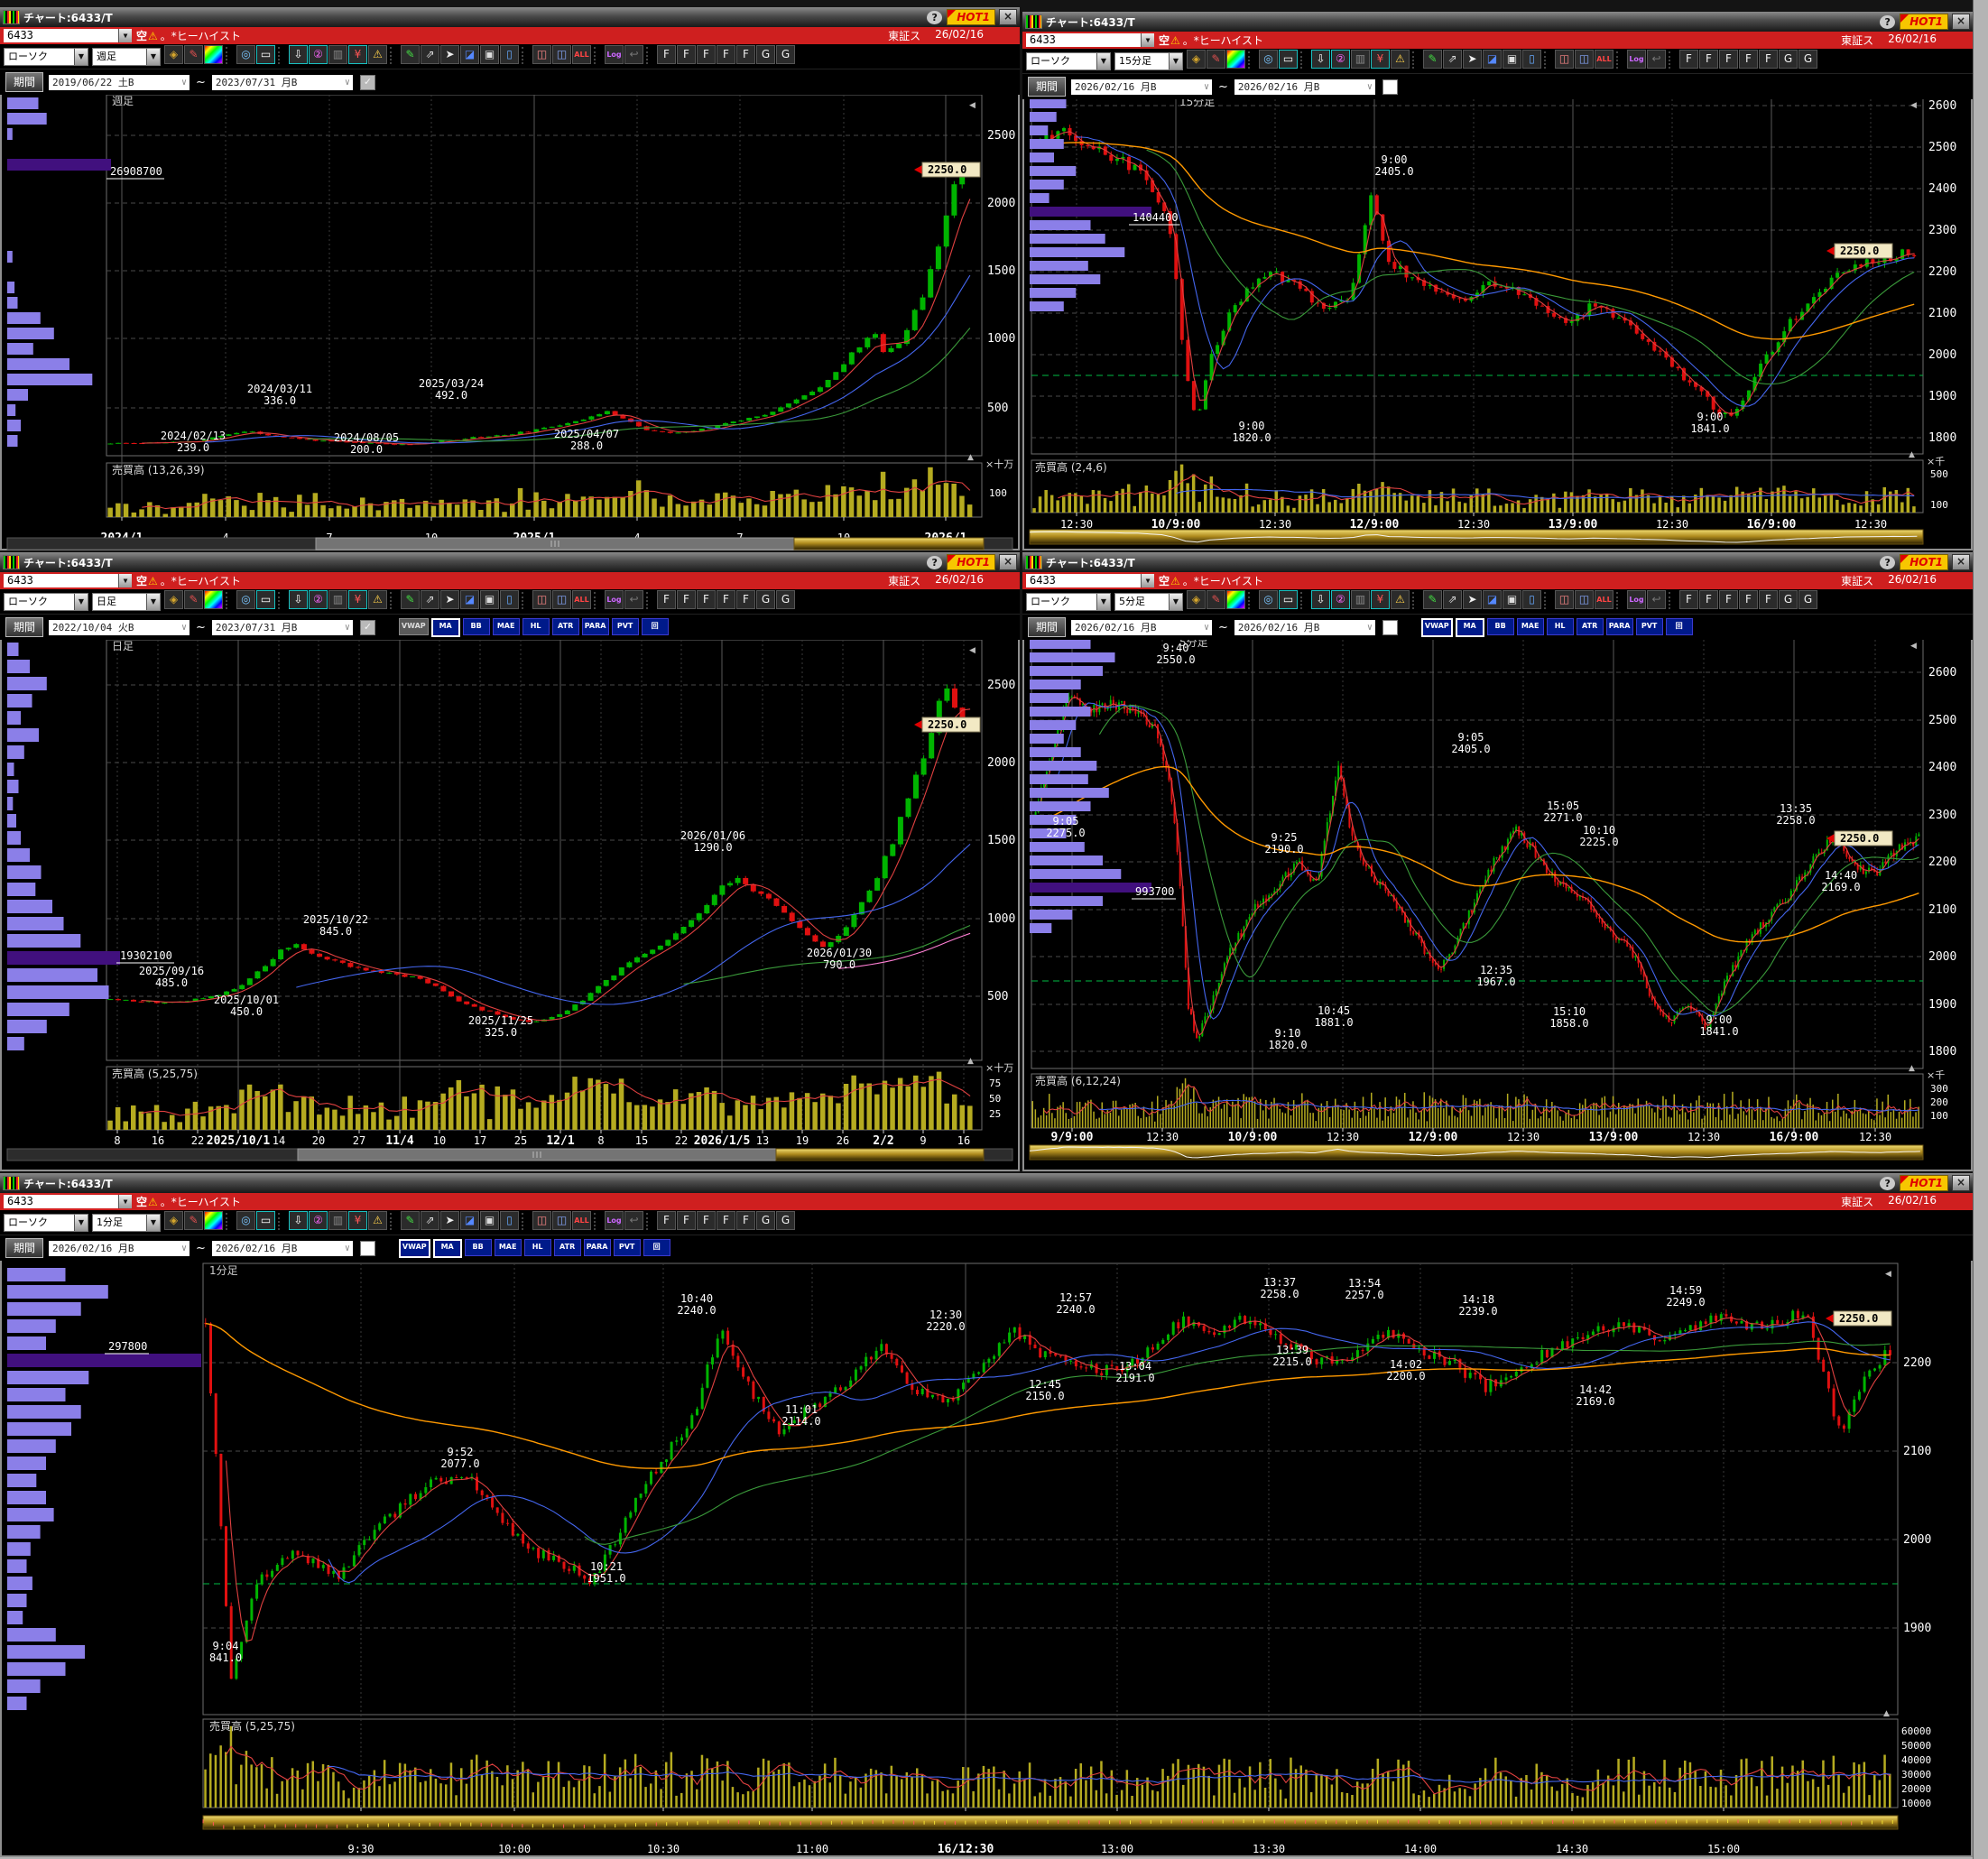  I want to click on fib-arc-icon: F, so click(1748, 60).